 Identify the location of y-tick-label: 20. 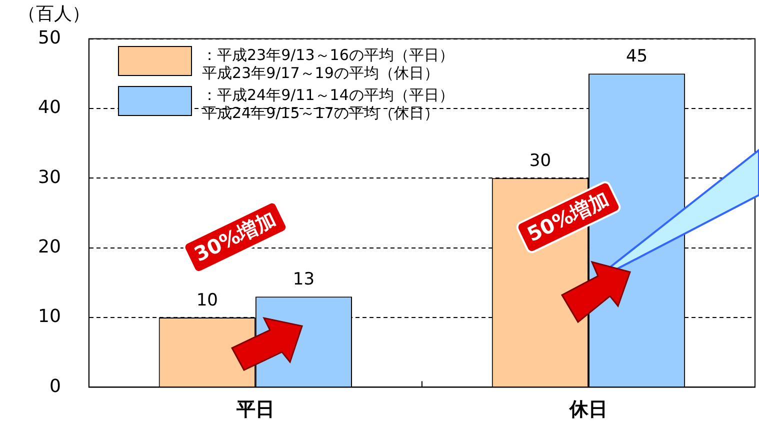
(49, 247).